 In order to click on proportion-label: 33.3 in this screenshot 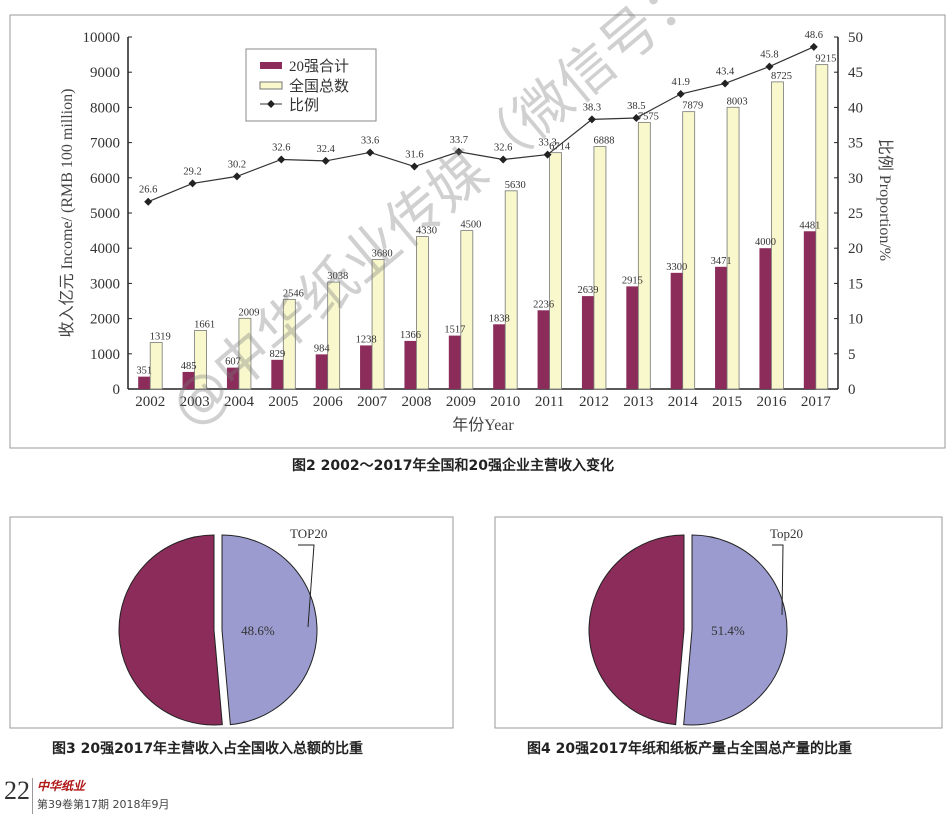, I will do `click(547, 143)`.